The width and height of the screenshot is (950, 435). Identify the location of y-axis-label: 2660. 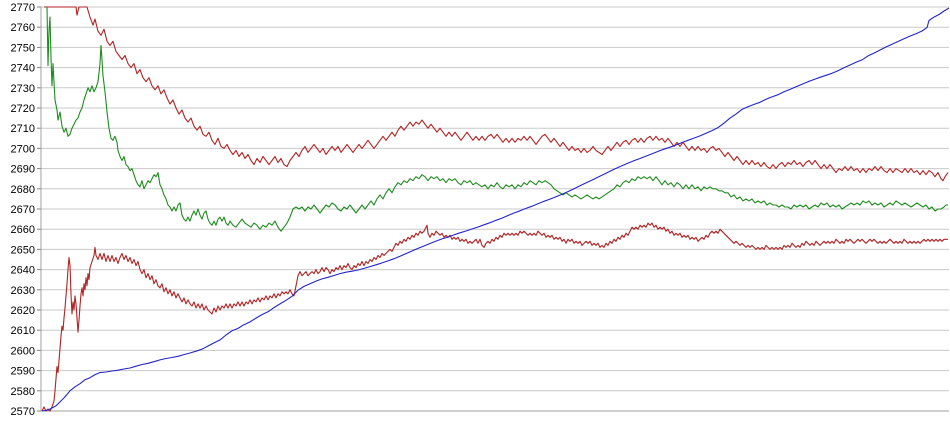
(23, 230).